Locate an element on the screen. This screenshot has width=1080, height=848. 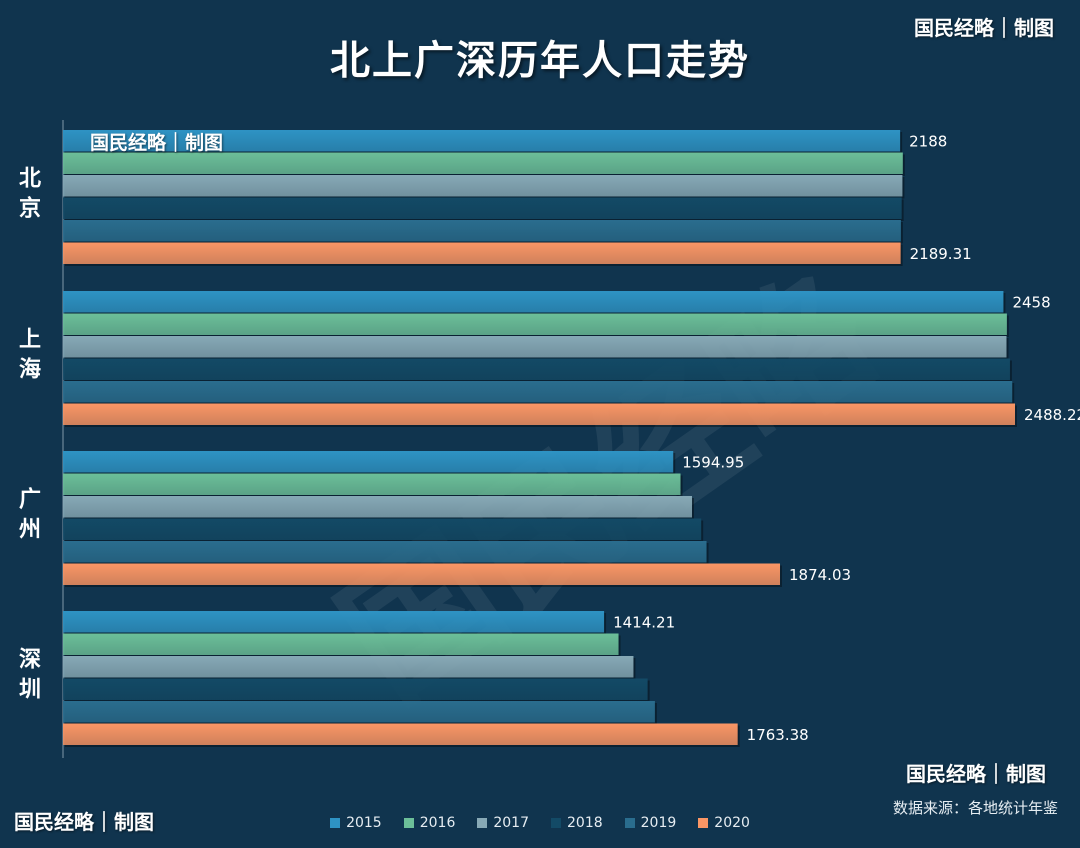
brand-label-bottom-left: 国民经略｜制图 is located at coordinates (84, 822).